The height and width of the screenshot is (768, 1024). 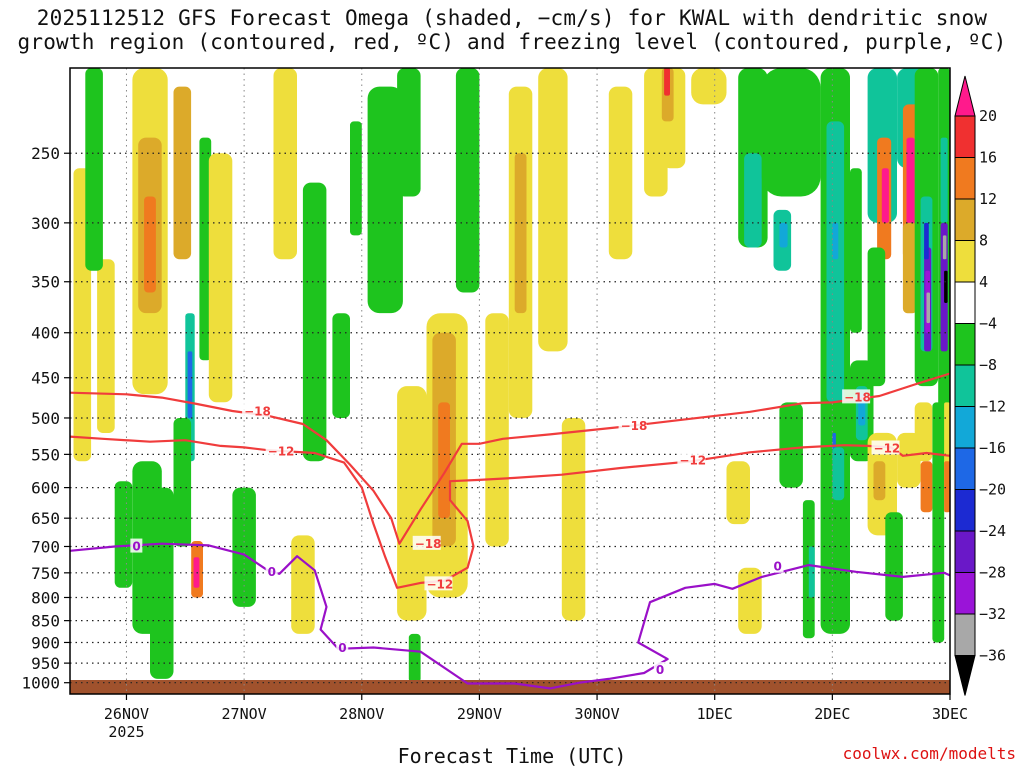 What do you see at coordinates (45, 454) in the screenshot?
I see `y-tick-label: 550` at bounding box center [45, 454].